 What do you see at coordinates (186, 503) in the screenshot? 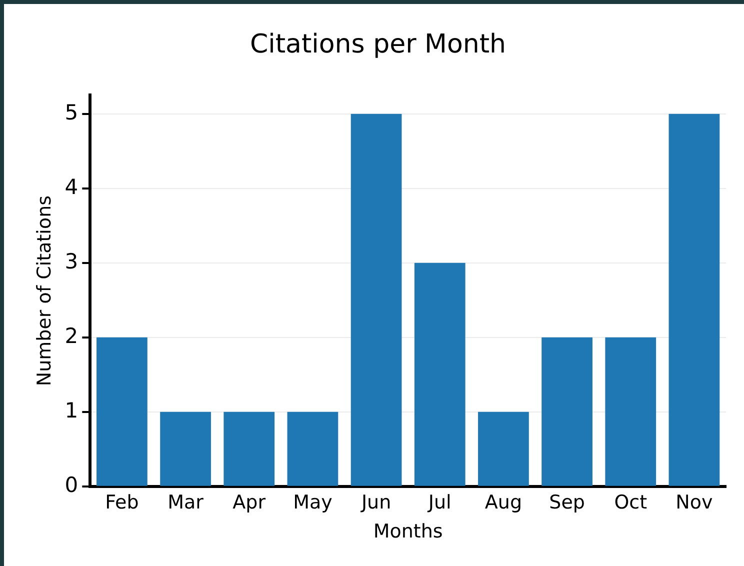
I see `x-tick-label: Mar` at bounding box center [186, 503].